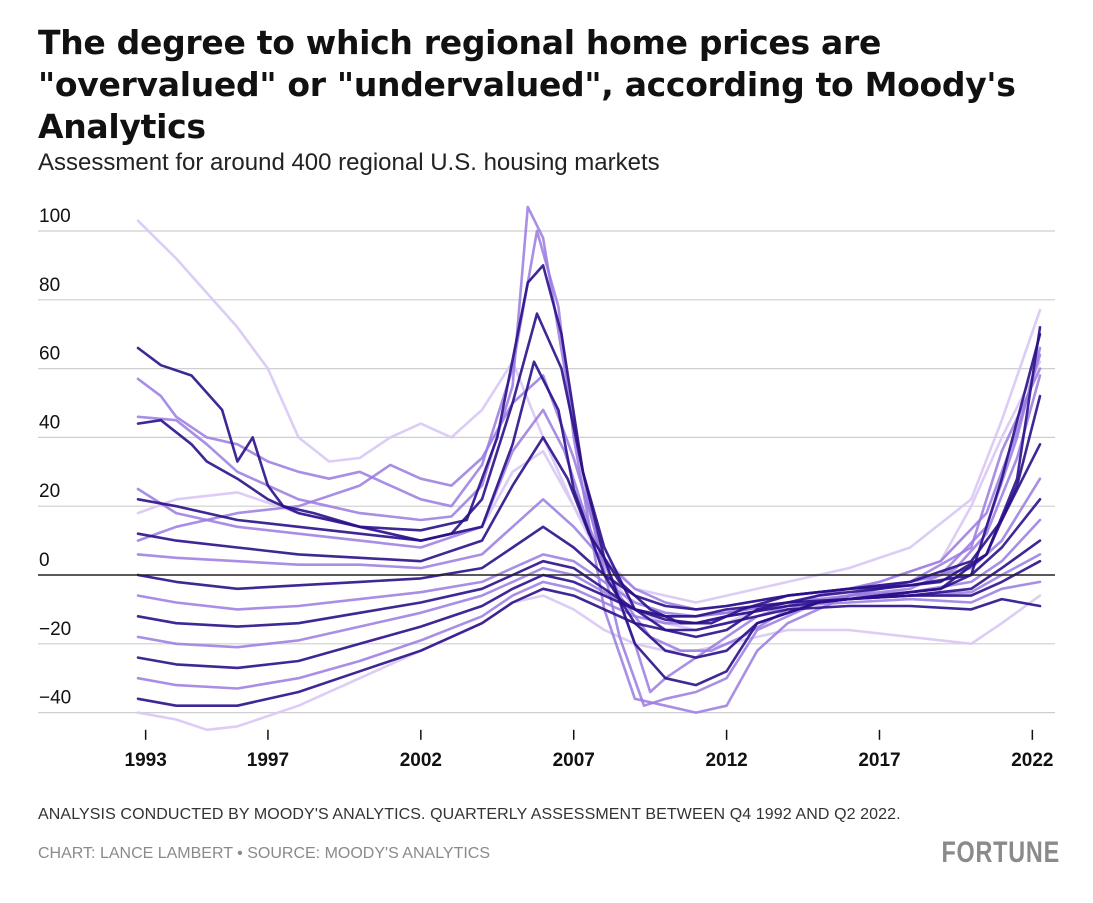  Describe the element at coordinates (55, 216) in the screenshot. I see `y-tick-label: 100` at that location.